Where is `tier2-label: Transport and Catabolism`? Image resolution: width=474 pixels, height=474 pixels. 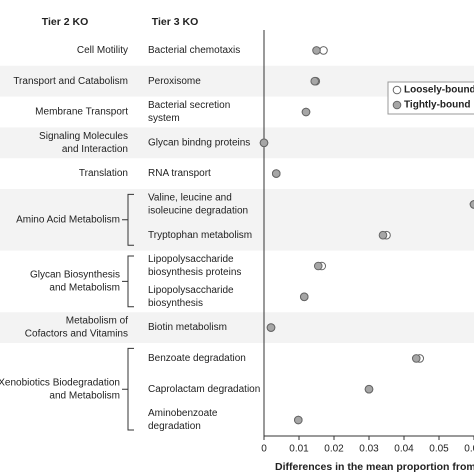
tier2-label: Transport and Catabolism is located at coordinates (70, 81).